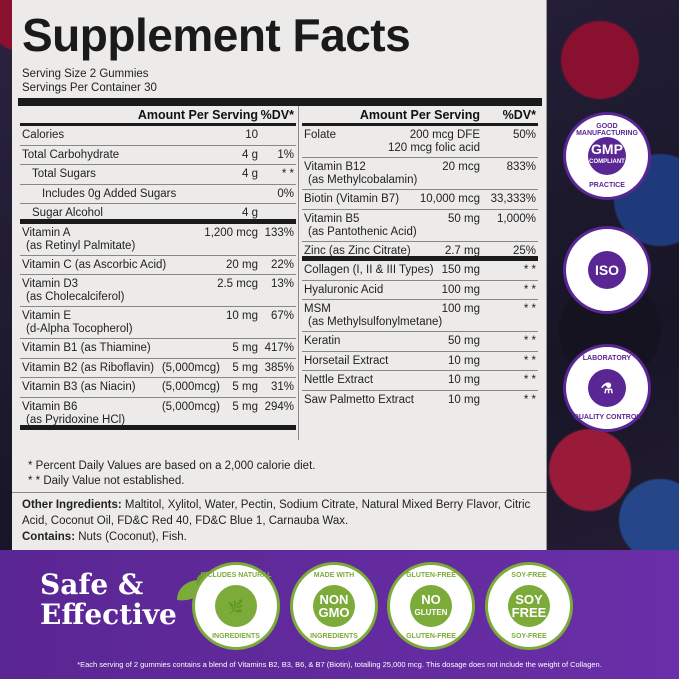 The image size is (679, 679). I want to click on seal-center: 🌿, so click(236, 606).